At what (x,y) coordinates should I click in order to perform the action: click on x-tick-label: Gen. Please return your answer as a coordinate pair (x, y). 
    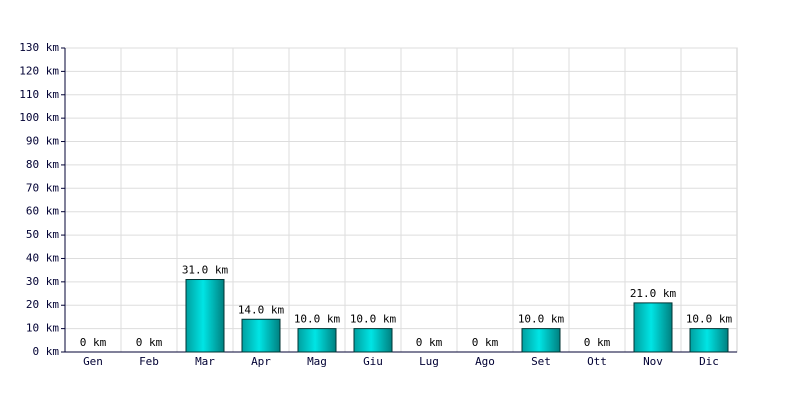
    Looking at the image, I should click on (93, 361).